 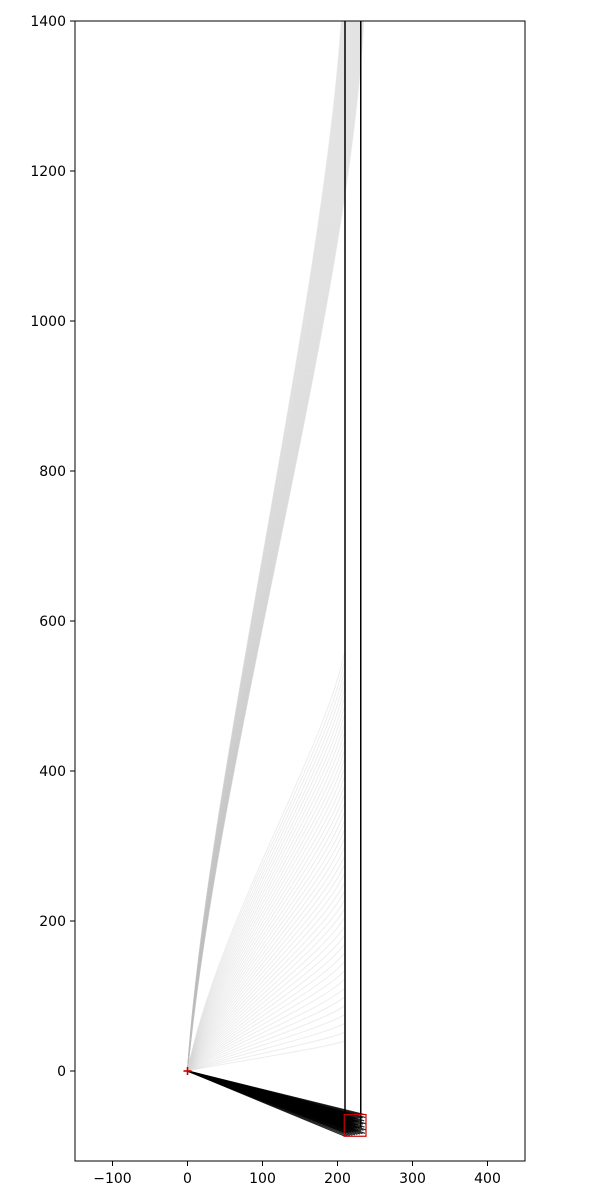 What do you see at coordinates (353, 574) in the screenshot?
I see `vertical-lines` at bounding box center [353, 574].